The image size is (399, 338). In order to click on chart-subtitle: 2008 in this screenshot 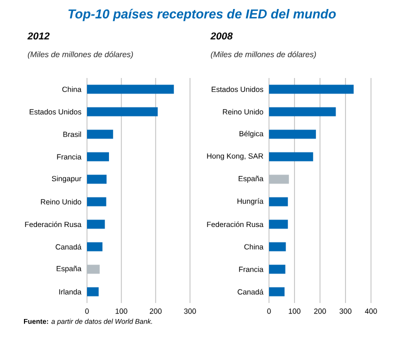, I will do `click(221, 36)`.